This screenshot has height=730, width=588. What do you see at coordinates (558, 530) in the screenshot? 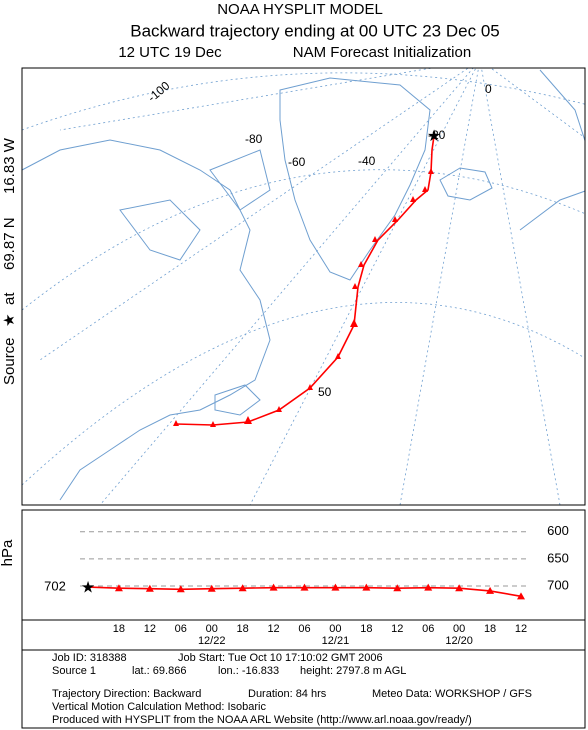
I see `y-tick-label: 600` at bounding box center [558, 530].